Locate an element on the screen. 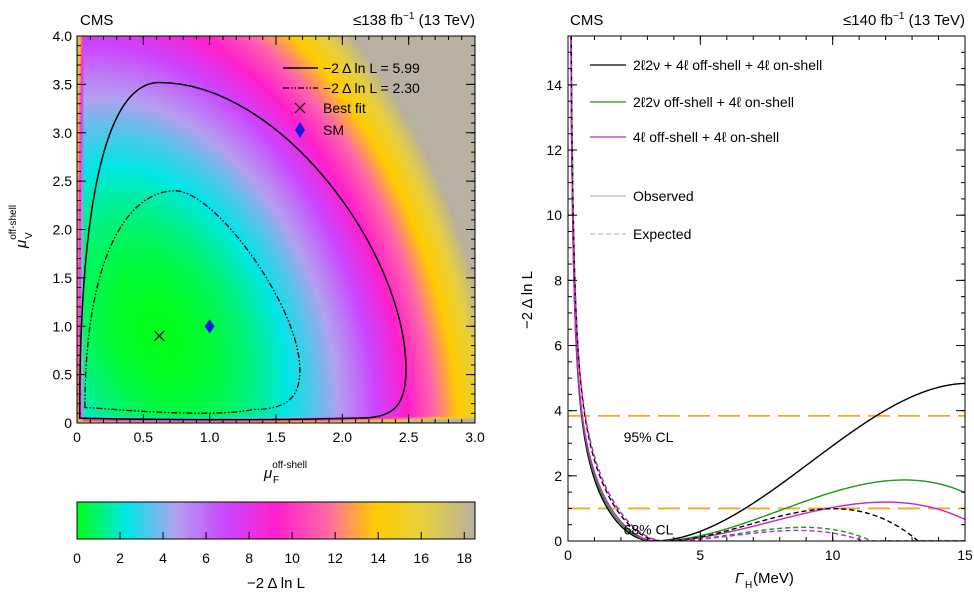 The height and width of the screenshot is (594, 974). right-y-tick-label: 4 is located at coordinates (558, 411).